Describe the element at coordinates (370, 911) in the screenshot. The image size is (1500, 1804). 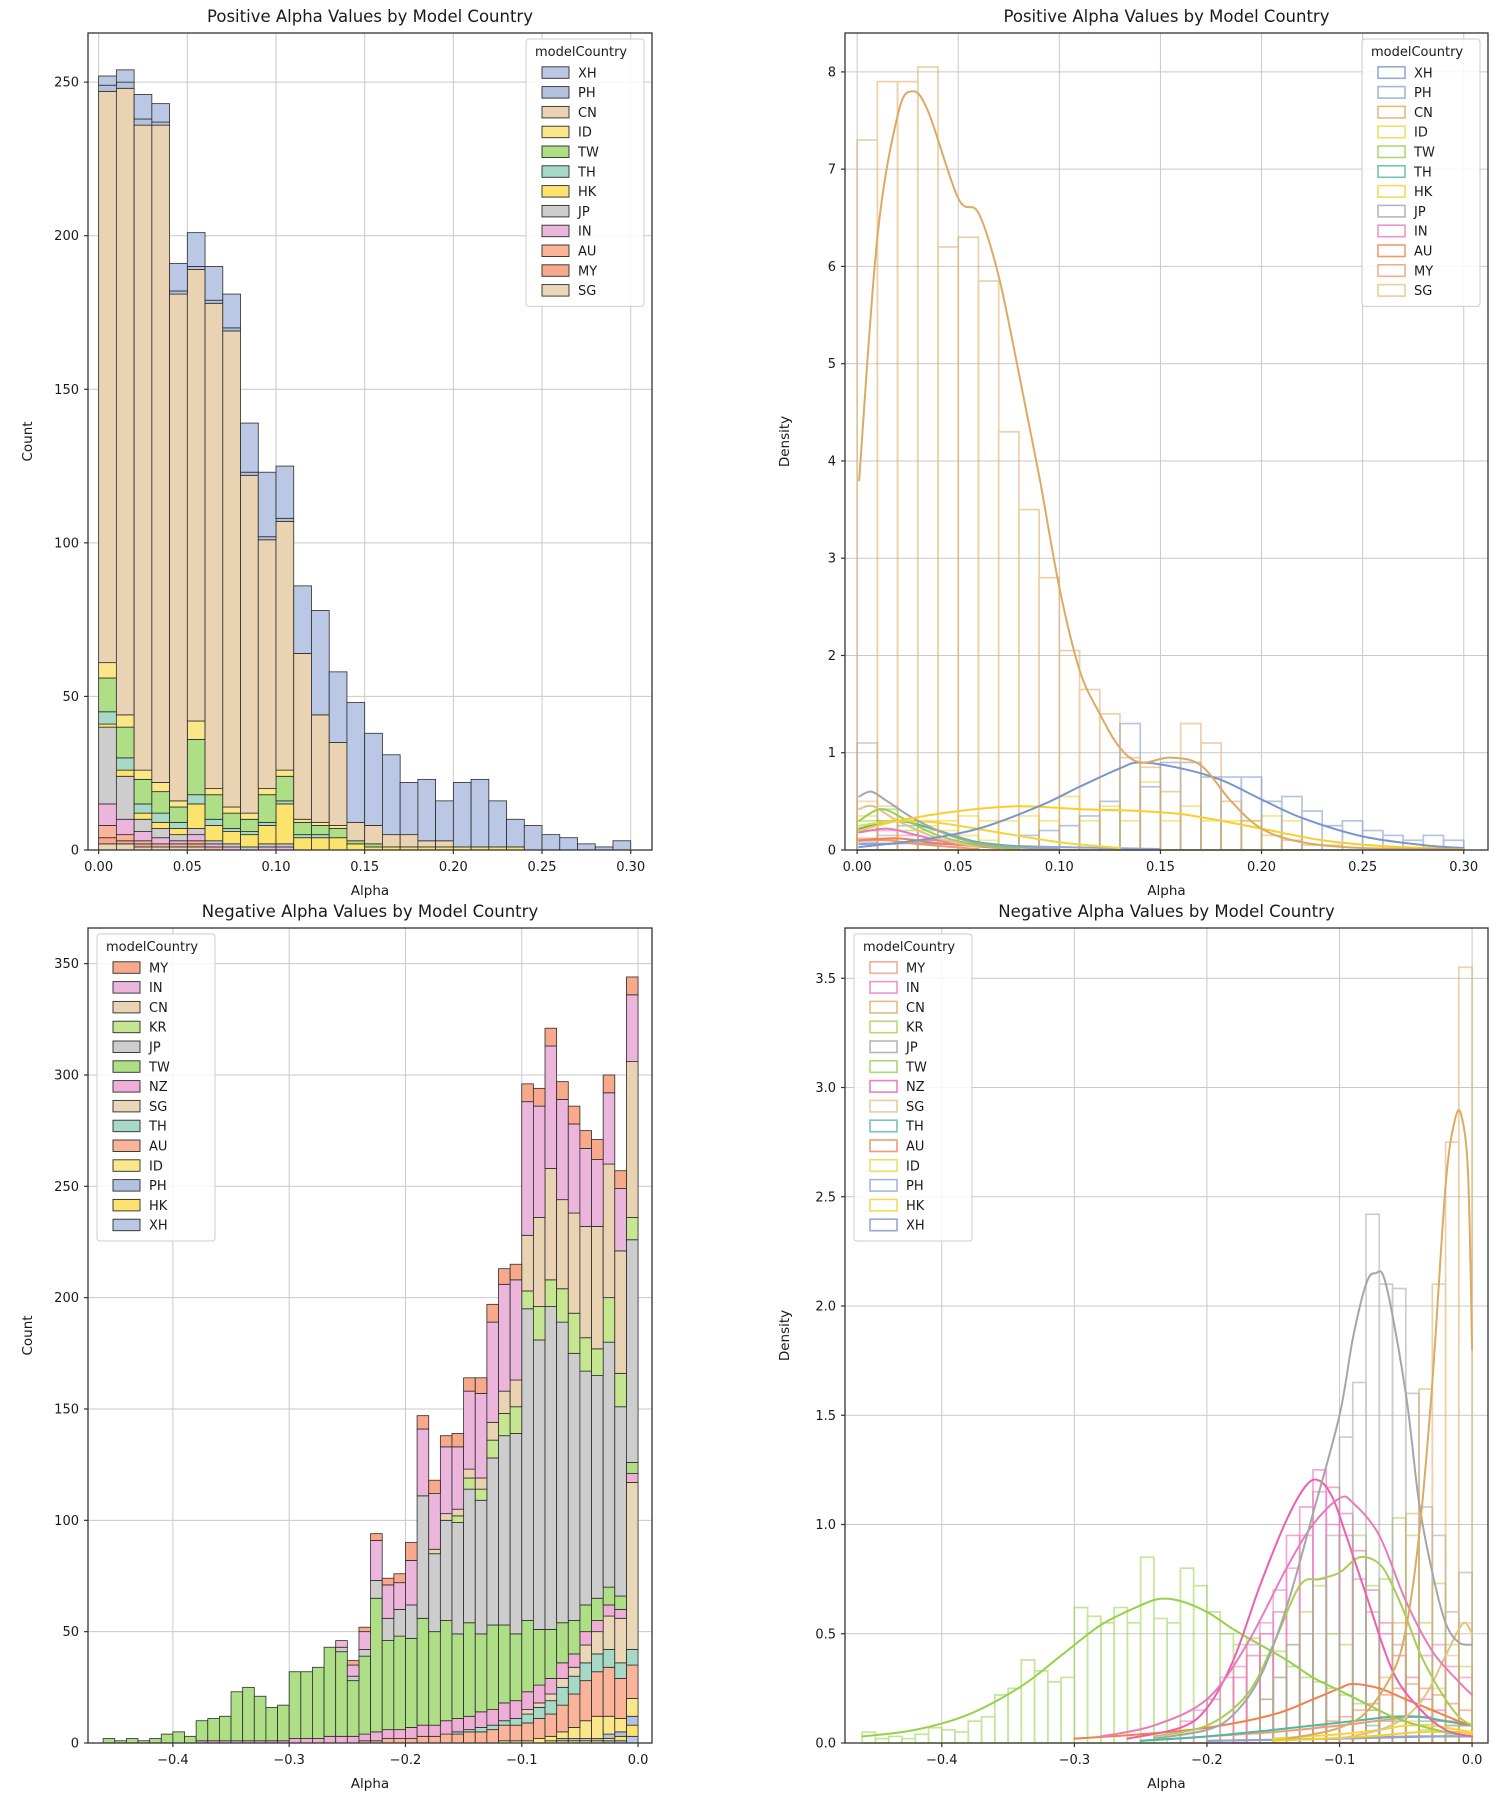
I see `chart-title: Negative Alpha Values by Model Country` at that location.